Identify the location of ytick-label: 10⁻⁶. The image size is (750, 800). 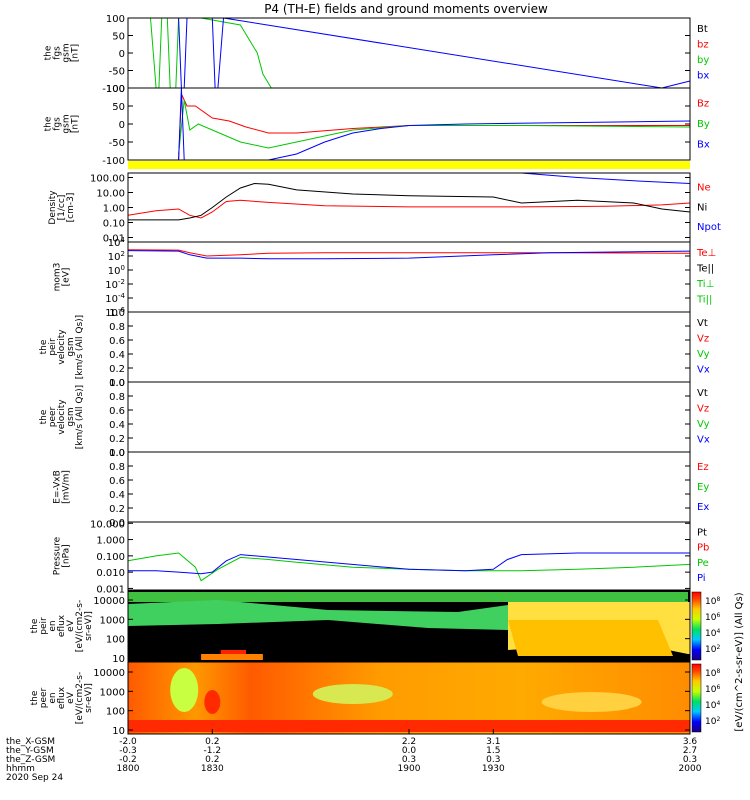
(115, 312).